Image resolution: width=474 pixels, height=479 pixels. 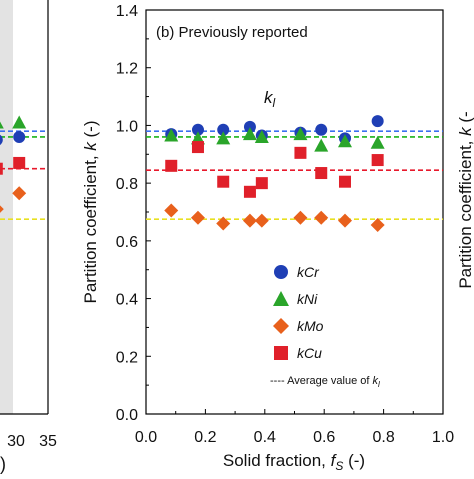 I want to click on xlabel-sym: f, so click(x=334, y=460).